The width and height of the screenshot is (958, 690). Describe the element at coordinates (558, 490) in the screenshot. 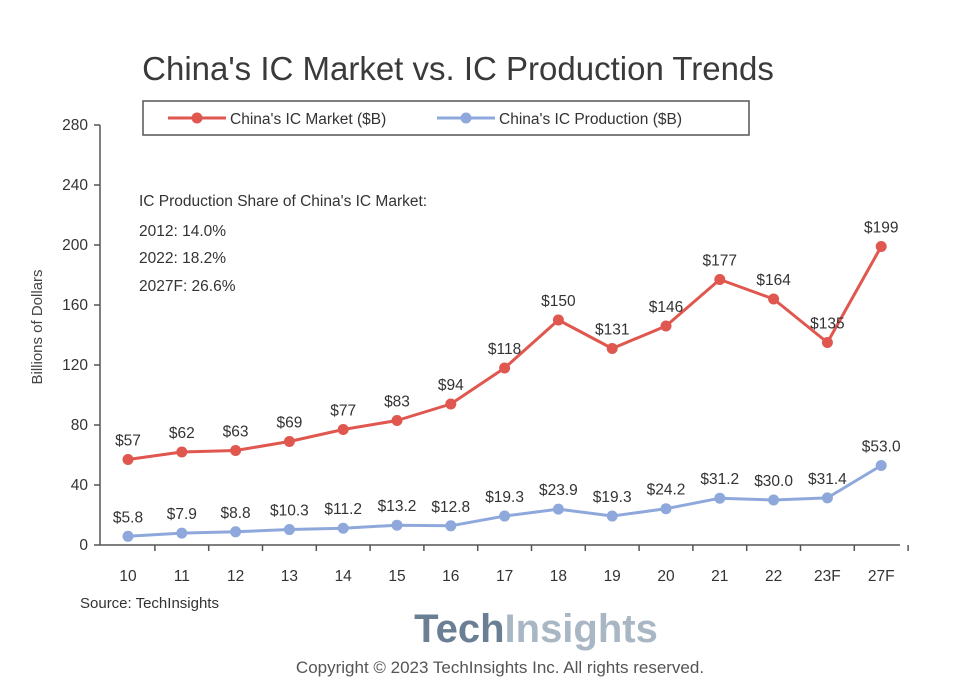

I see `data-label: $23.9` at that location.